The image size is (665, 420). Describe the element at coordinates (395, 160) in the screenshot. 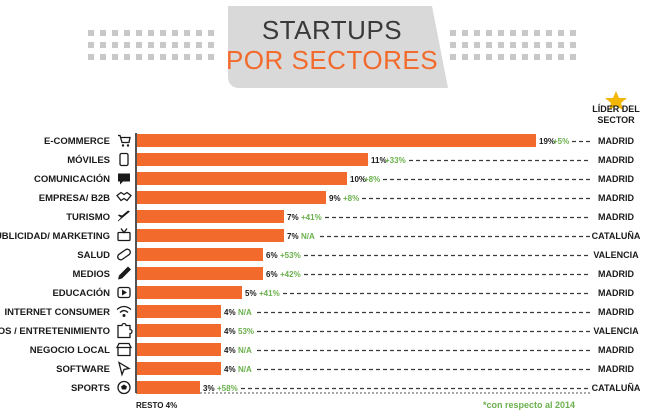

I see `change-label: +33%` at that location.